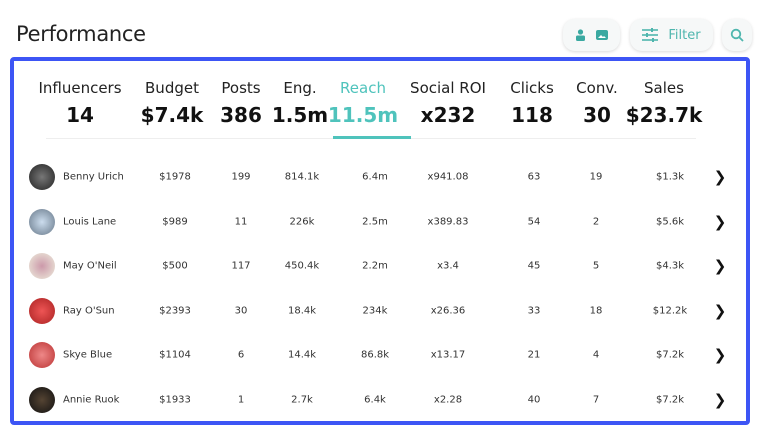 The width and height of the screenshot is (773, 428). Describe the element at coordinates (302, 222) in the screenshot. I see `cell-eng: 226k` at that location.